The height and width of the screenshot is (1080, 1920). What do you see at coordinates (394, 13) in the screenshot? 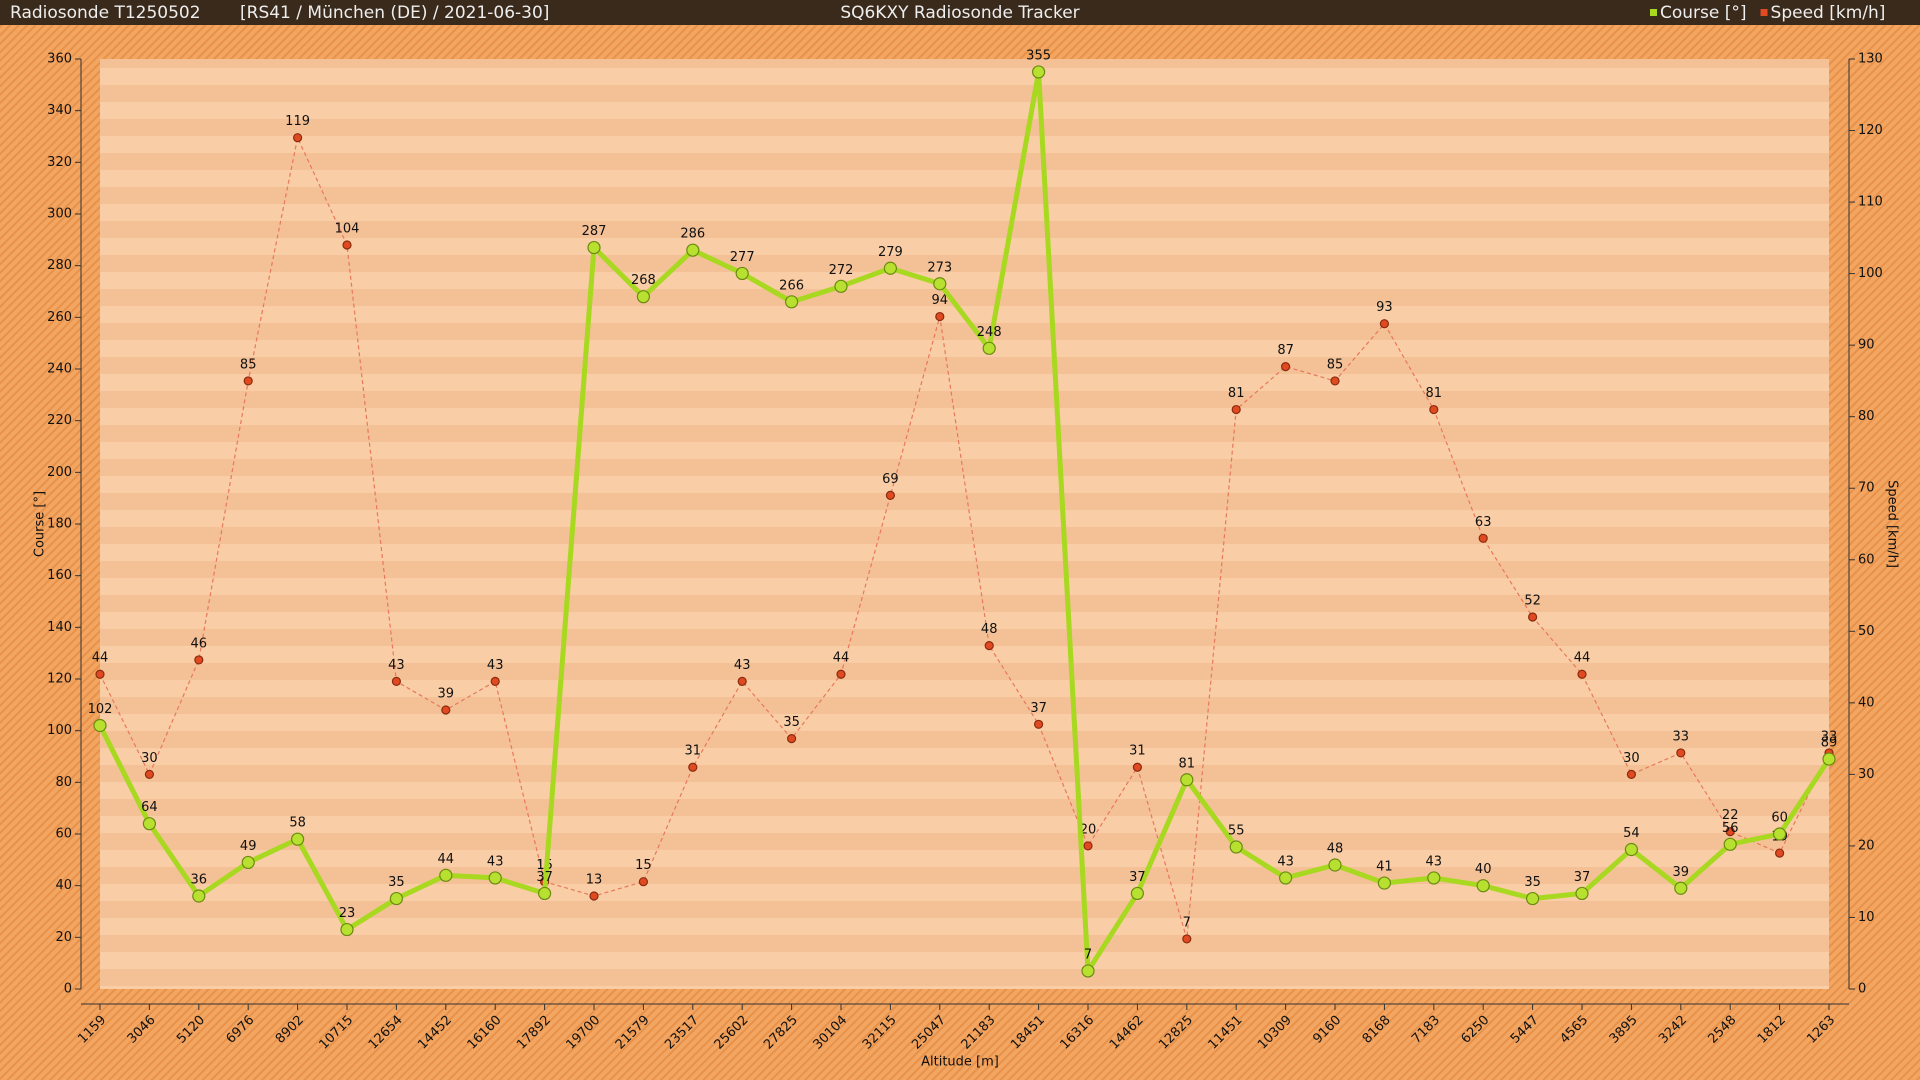
I see `sonde-info: [RS41 / München (DE) / 2021-06-30]` at bounding box center [394, 13].